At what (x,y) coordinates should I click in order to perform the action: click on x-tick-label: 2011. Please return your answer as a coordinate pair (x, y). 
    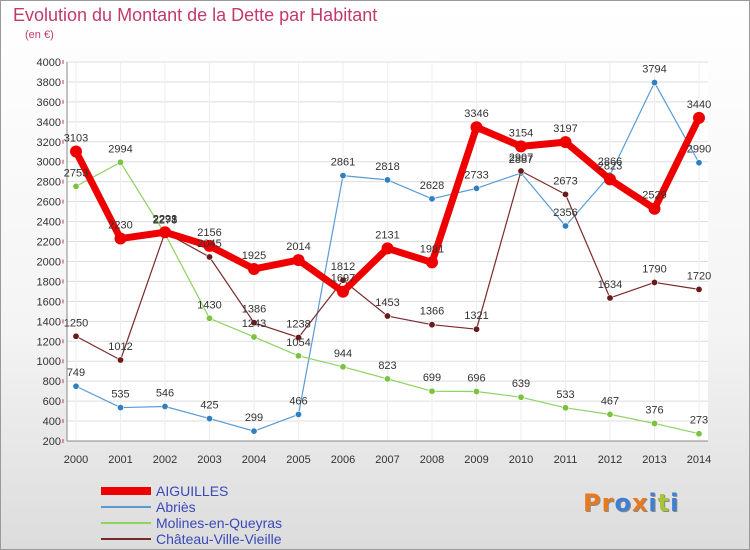
    Looking at the image, I should click on (566, 460).